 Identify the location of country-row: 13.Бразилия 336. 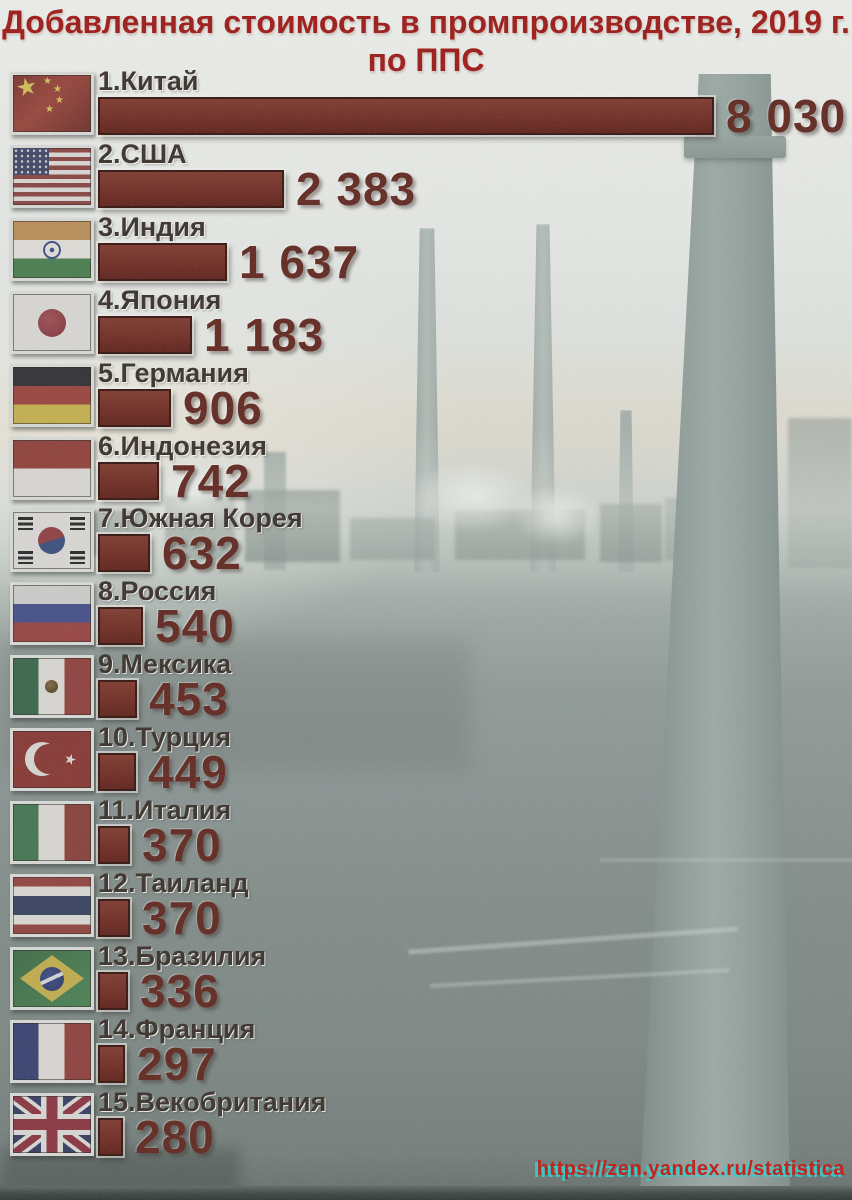
(428, 979).